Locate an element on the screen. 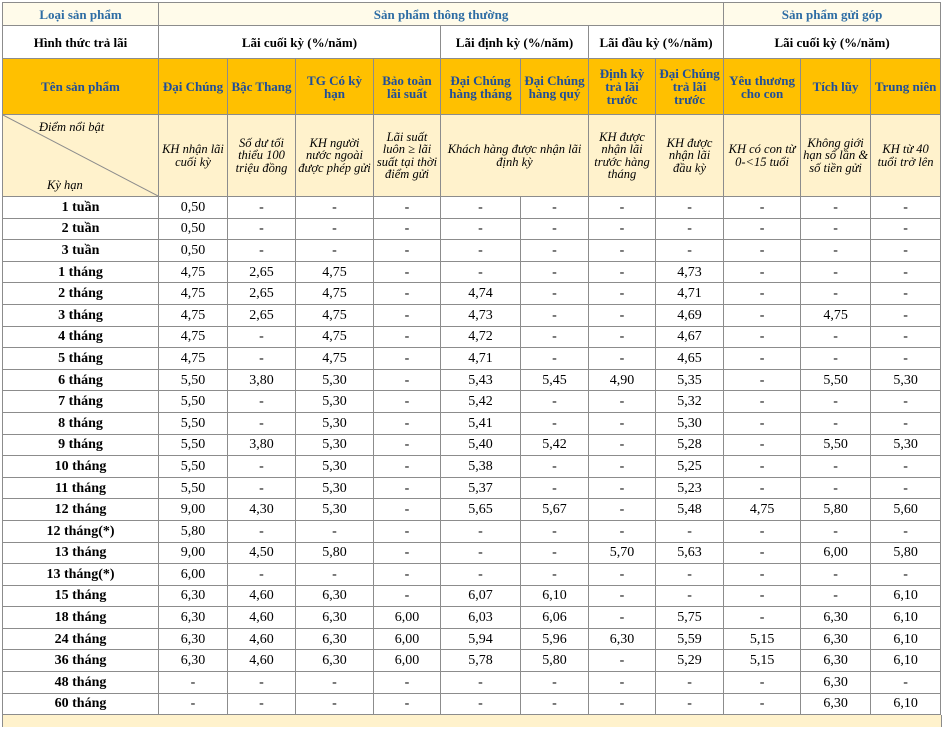 This screenshot has height=730, width=944. data-row: 2 tháng 4,75 2,65 4,75-4,74- -4,71- - - is located at coordinates (472, 293).